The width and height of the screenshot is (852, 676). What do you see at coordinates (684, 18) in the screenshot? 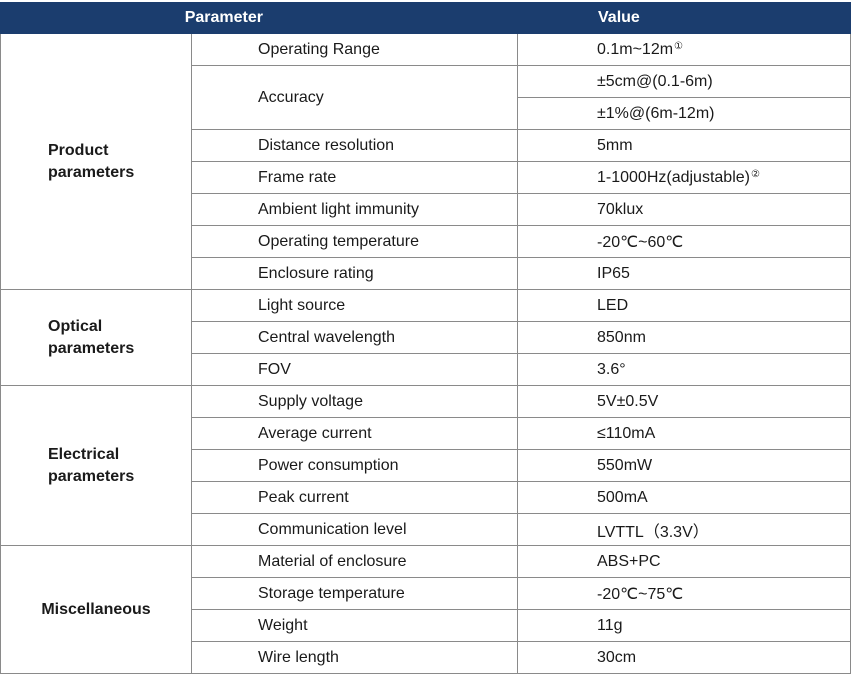
I see `header-value: Value` at bounding box center [684, 18].